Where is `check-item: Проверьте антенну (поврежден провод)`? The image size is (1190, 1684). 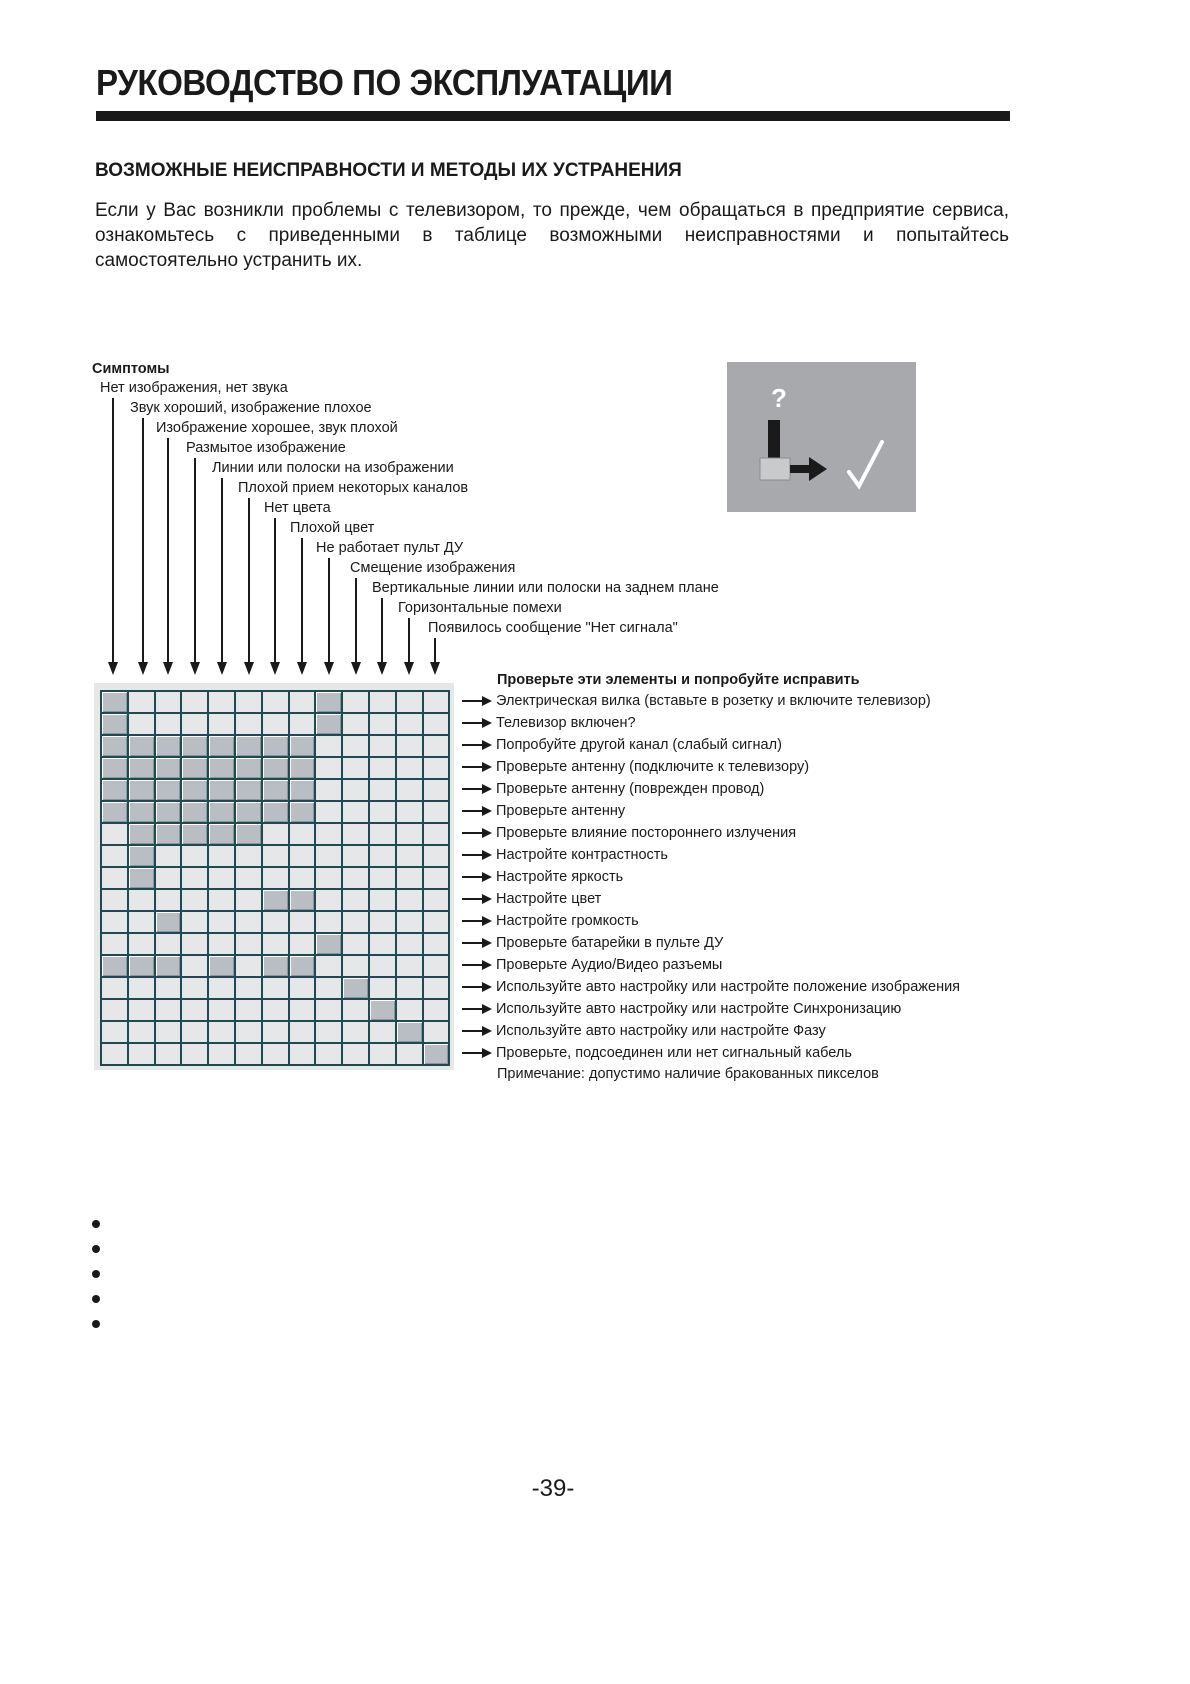 check-item: Проверьте антенну (поврежден провод) is located at coordinates (613, 789).